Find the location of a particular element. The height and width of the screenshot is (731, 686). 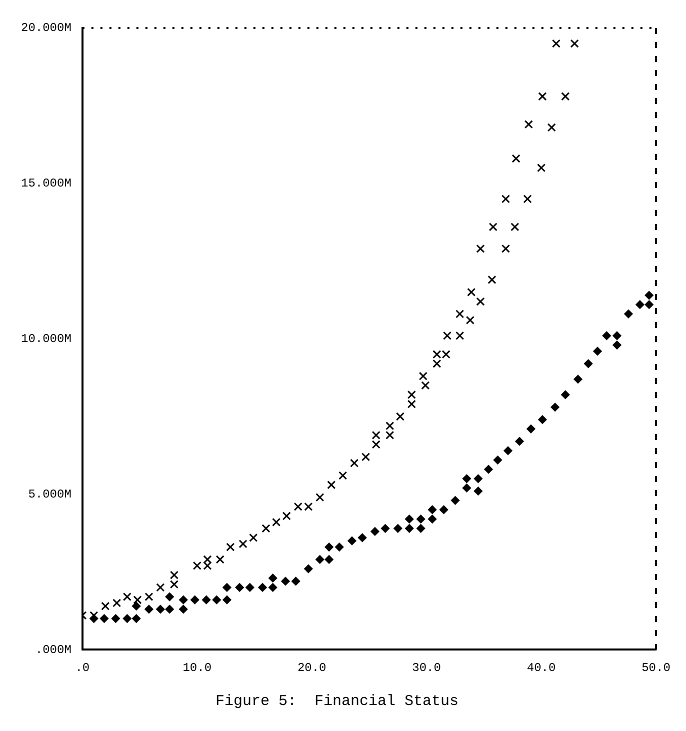

y-tick-label: 20.000M is located at coordinates (46, 28).